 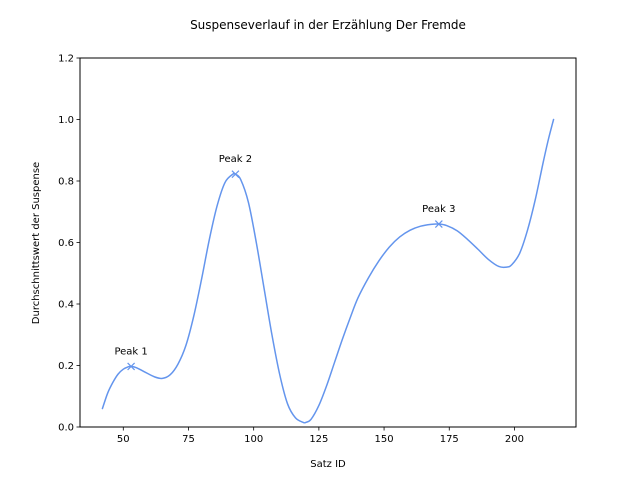 What do you see at coordinates (188, 439) in the screenshot?
I see `x-tick-label: 75` at bounding box center [188, 439].